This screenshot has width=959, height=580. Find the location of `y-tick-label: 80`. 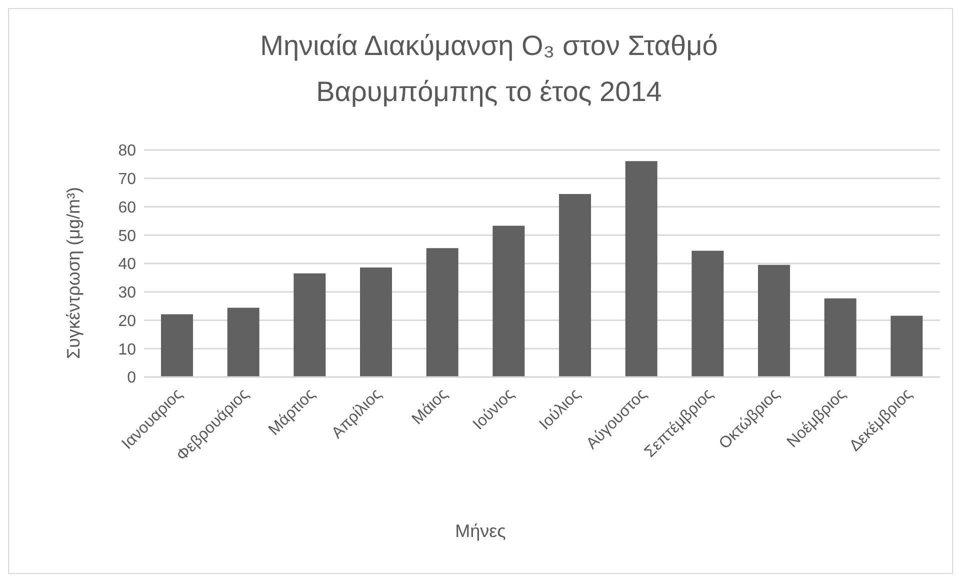

y-tick-label: 80 is located at coordinates (127, 151).